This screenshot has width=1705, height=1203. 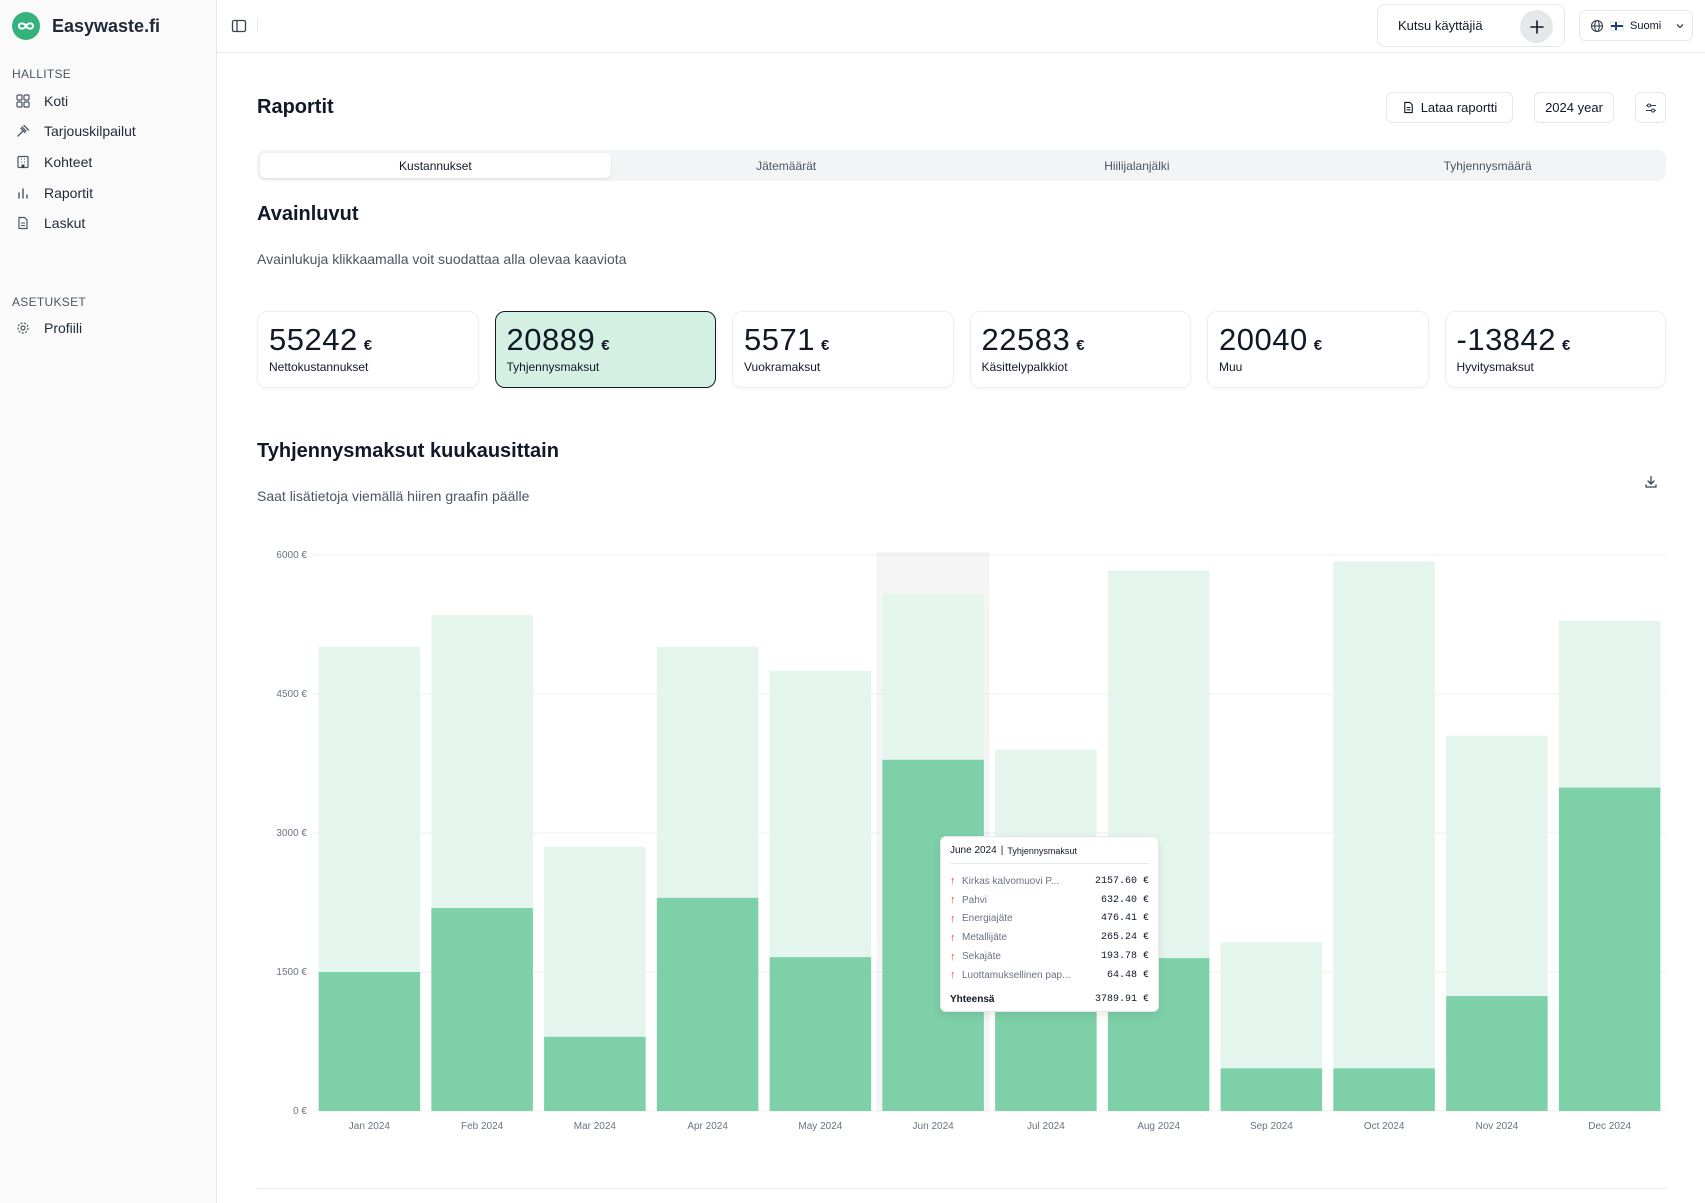 I want to click on grid-icon, so click(x=23, y=101).